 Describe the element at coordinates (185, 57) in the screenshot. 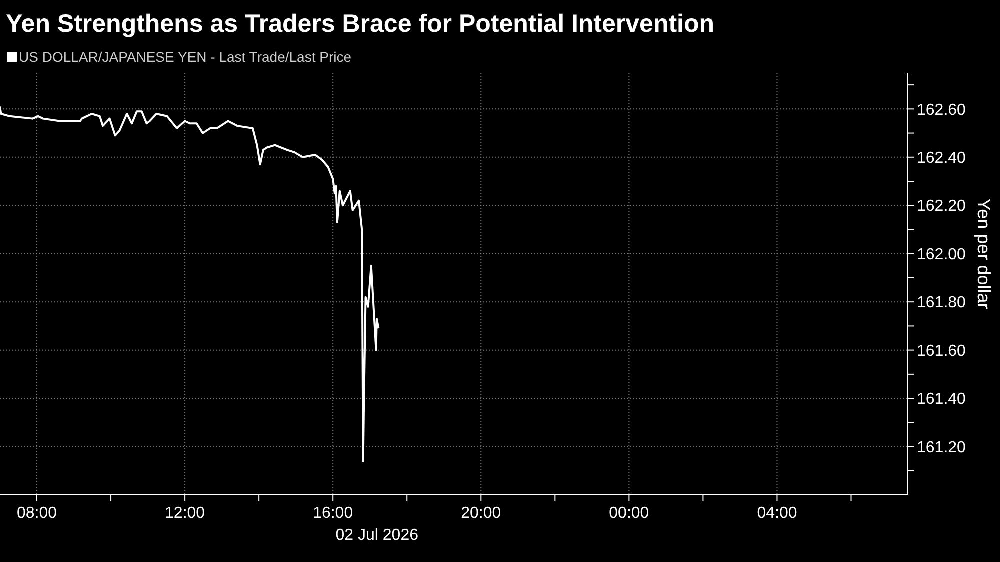

I see `legend-label: US DOLLAR/JAPANESE YEN - Last Trade/Last Price` at that location.